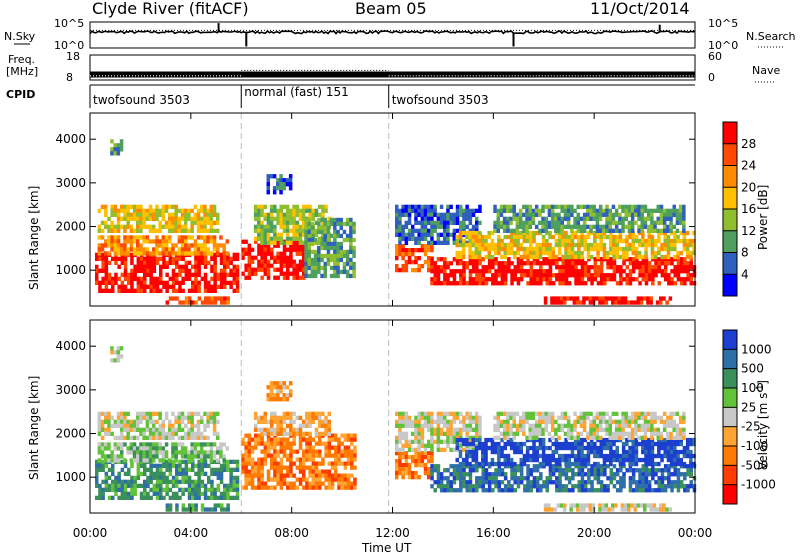 The image size is (800, 554). What do you see at coordinates (20, 36) in the screenshot?
I see `noise-left-label: N.Sky` at bounding box center [20, 36].